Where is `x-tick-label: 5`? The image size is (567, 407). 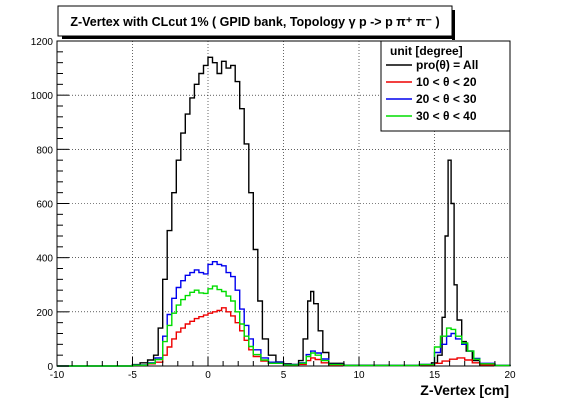 x-tick-label: 5 is located at coordinates (284, 375).